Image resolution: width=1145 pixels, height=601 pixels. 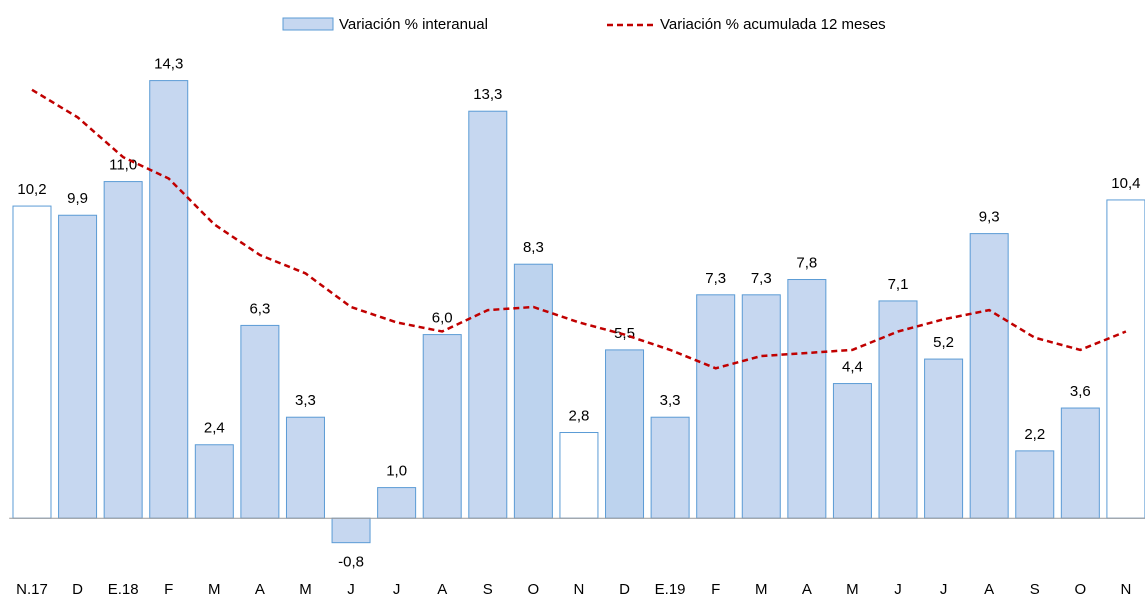 I want to click on value-label: 11,0, so click(x=123, y=165).